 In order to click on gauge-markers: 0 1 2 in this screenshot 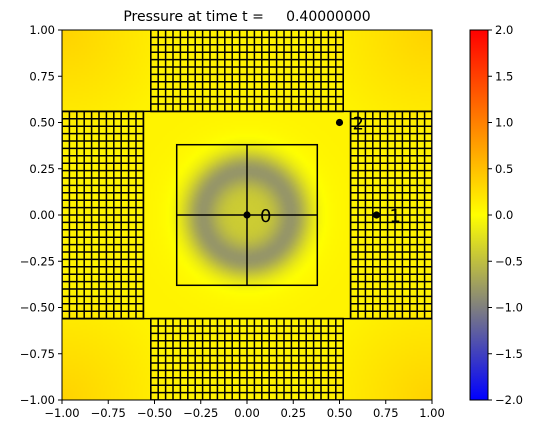, I will do `click(322, 170)`.